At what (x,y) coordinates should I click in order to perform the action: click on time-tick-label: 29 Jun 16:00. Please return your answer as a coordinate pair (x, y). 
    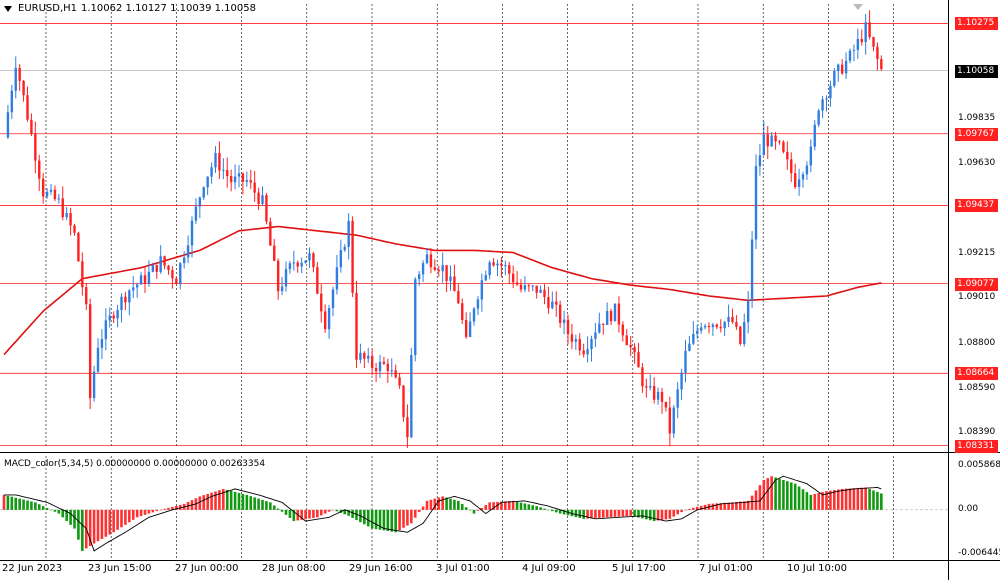
    Looking at the image, I should click on (381, 568).